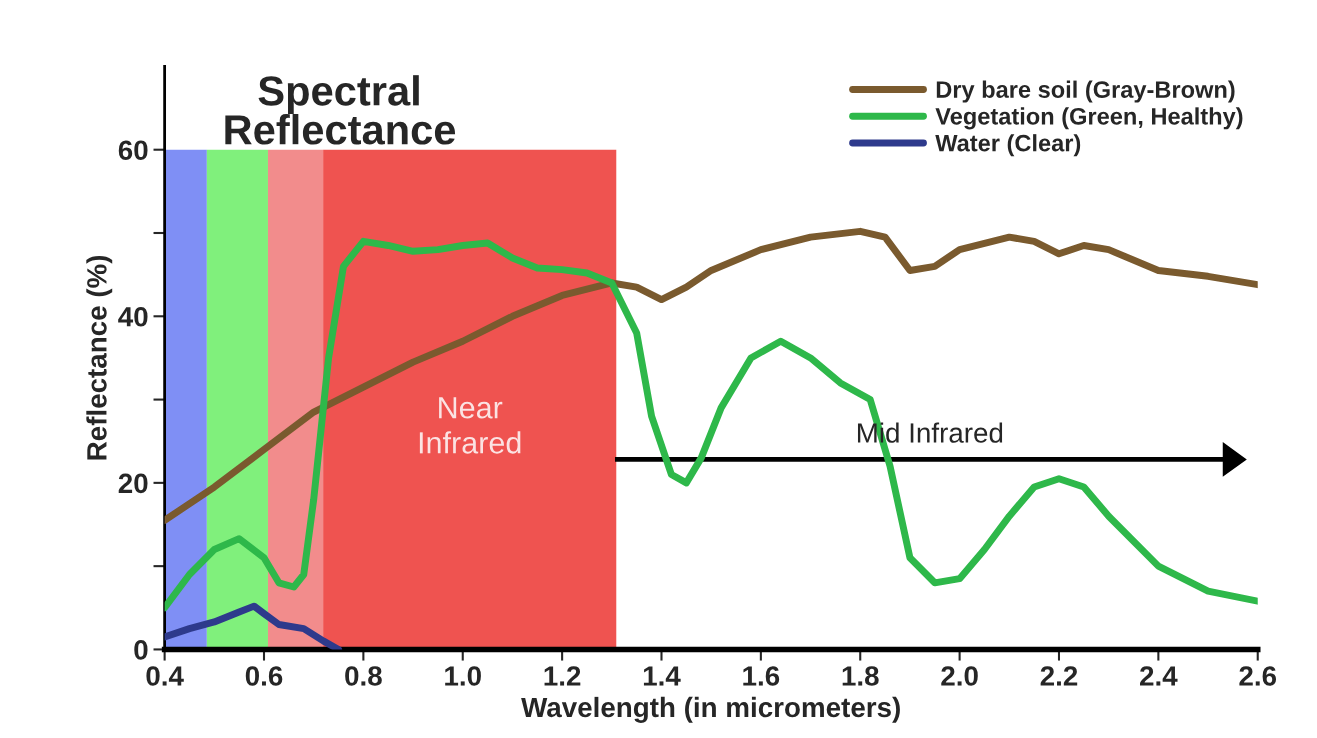 This screenshot has width=1317, height=738. I want to click on x-tick-label: 2.4, so click(1159, 676).